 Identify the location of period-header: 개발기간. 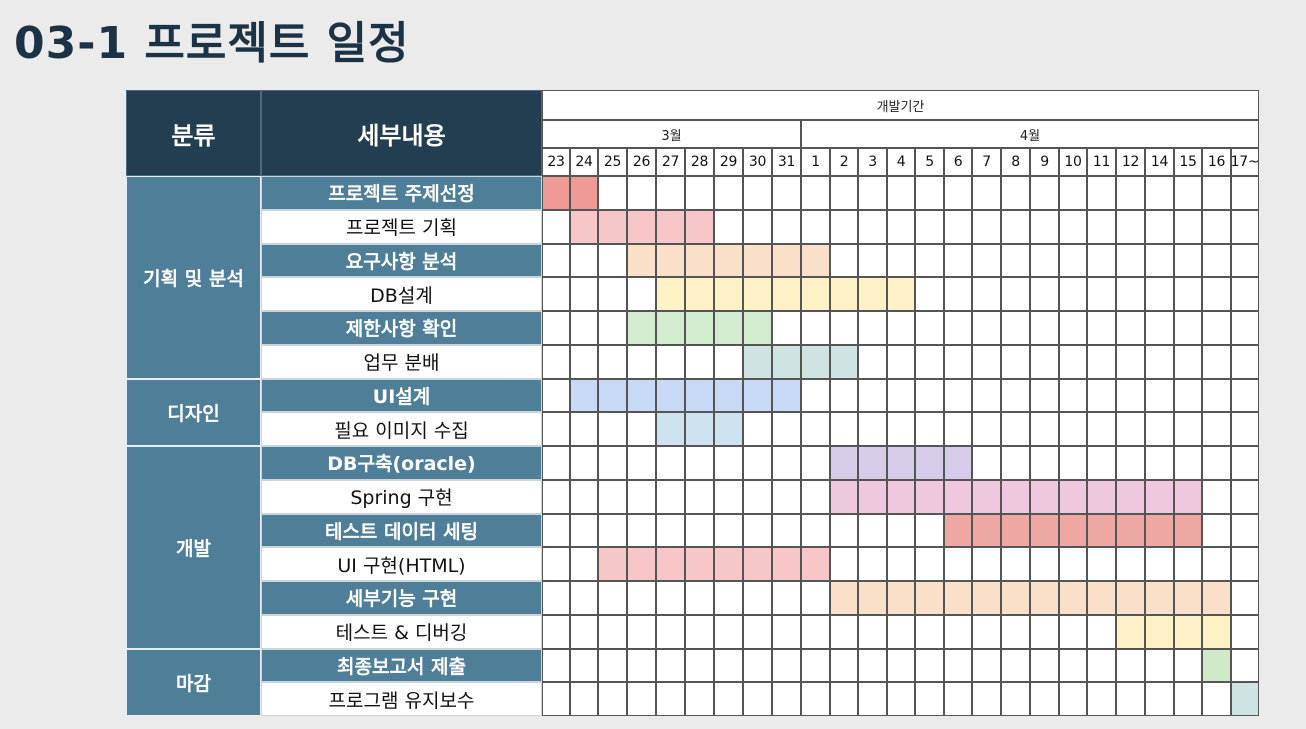
(900, 105).